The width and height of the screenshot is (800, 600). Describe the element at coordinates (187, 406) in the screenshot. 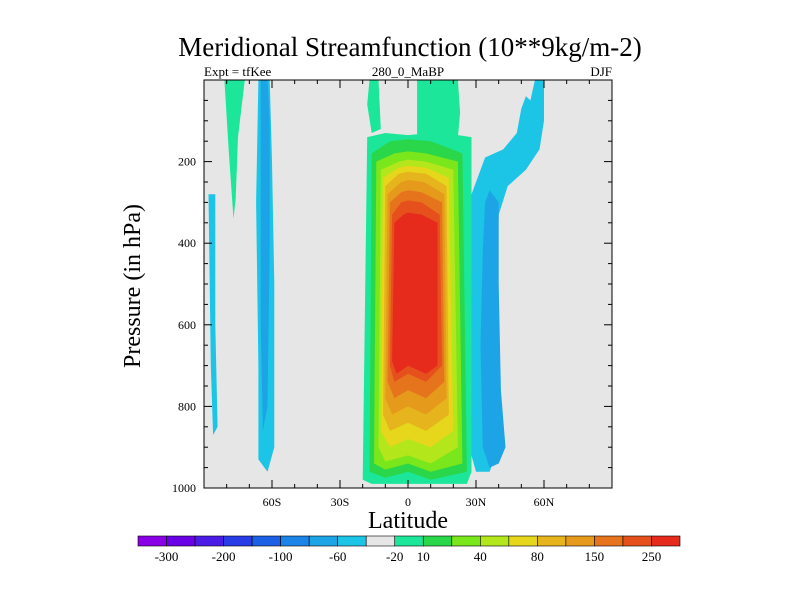

I see `y-tick-label: 800` at that location.